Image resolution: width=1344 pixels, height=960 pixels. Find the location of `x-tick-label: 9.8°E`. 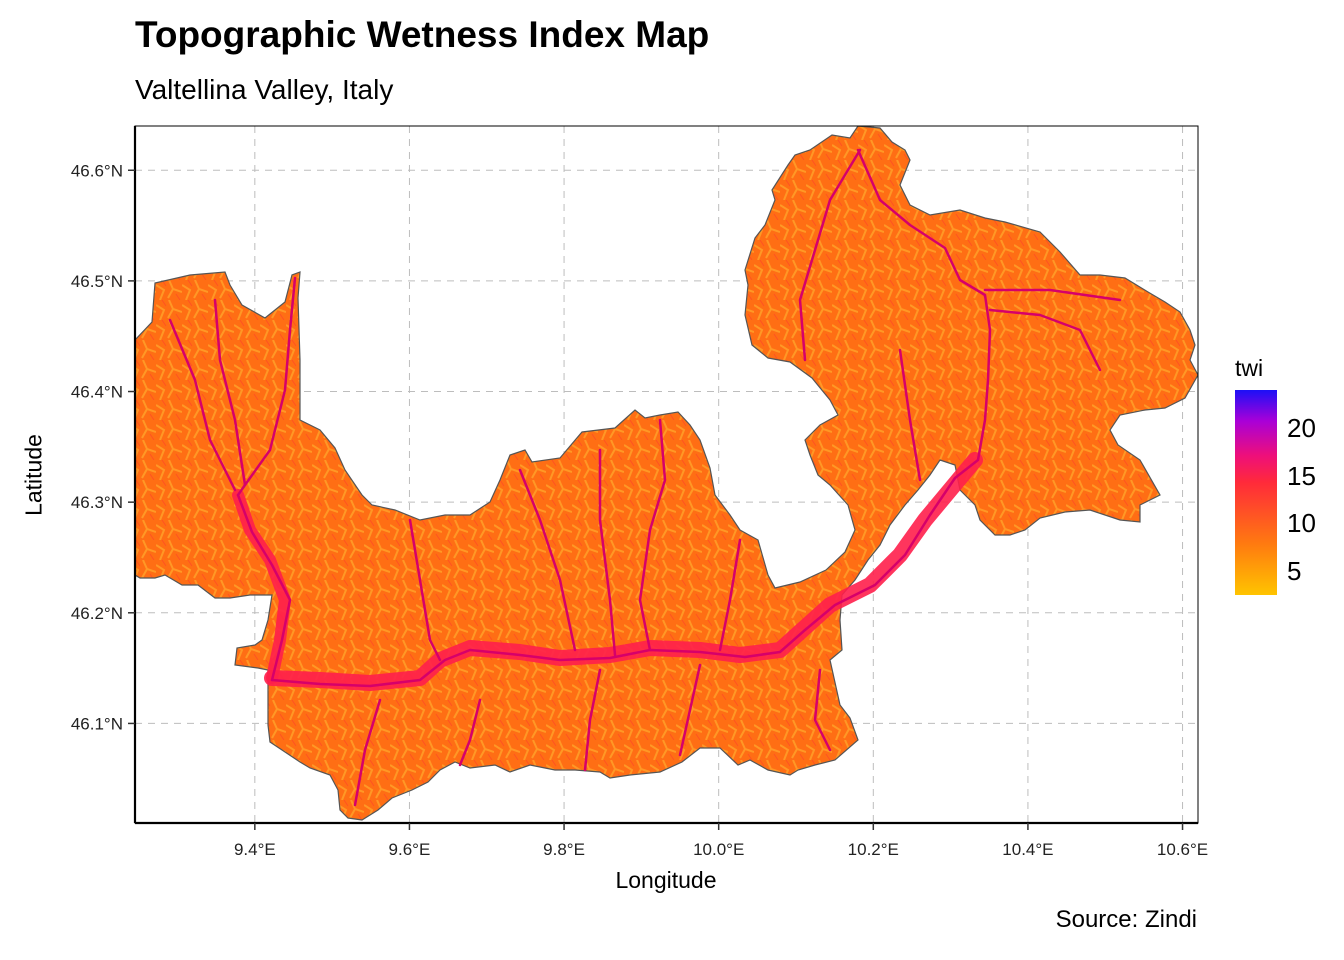

x-tick-label: 9.8°E is located at coordinates (564, 849).